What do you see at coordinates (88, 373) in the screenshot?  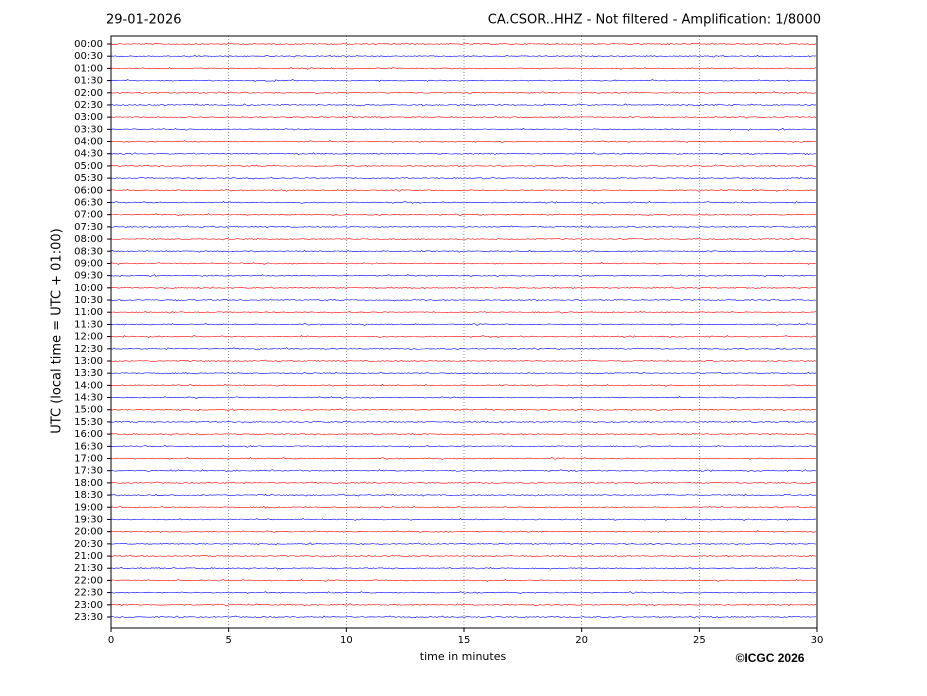 I see `y-tick-label: 13:30` at bounding box center [88, 373].